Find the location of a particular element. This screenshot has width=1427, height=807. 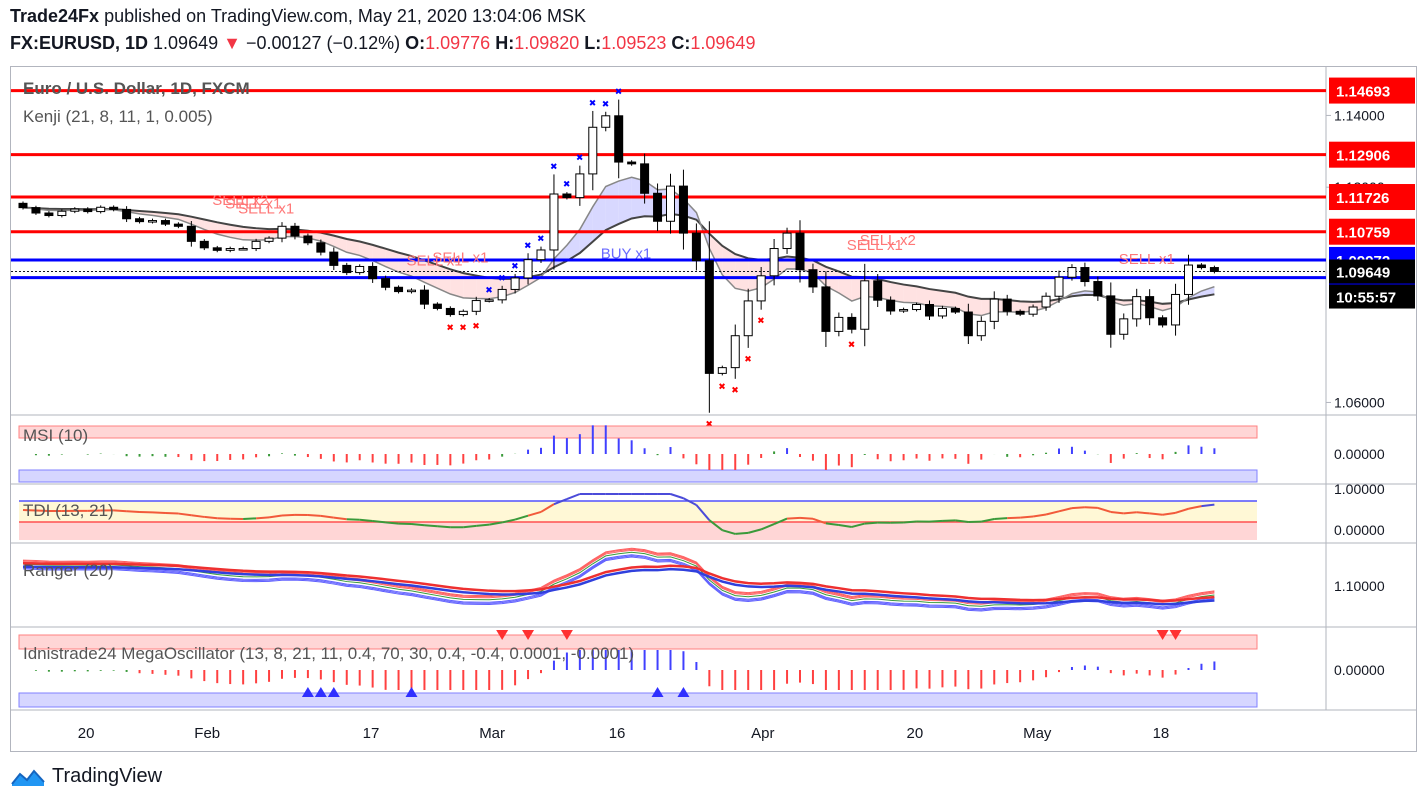

last-price-label: 1.09649 is located at coordinates (1363, 273).